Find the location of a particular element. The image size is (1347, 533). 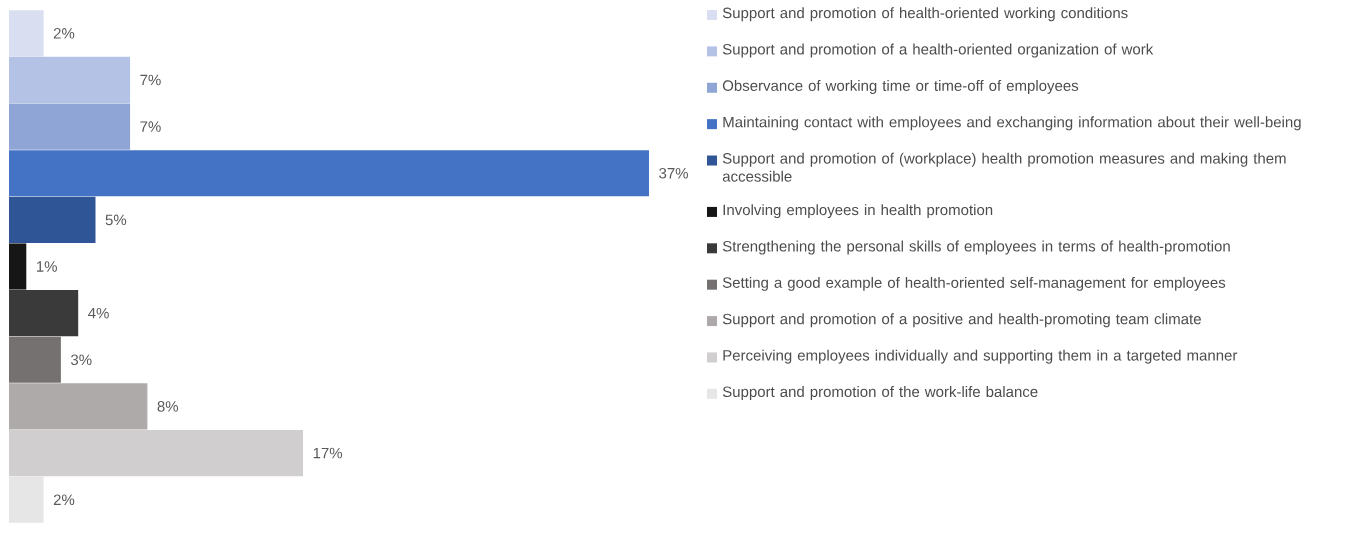

data-label: 3% is located at coordinates (81, 360).